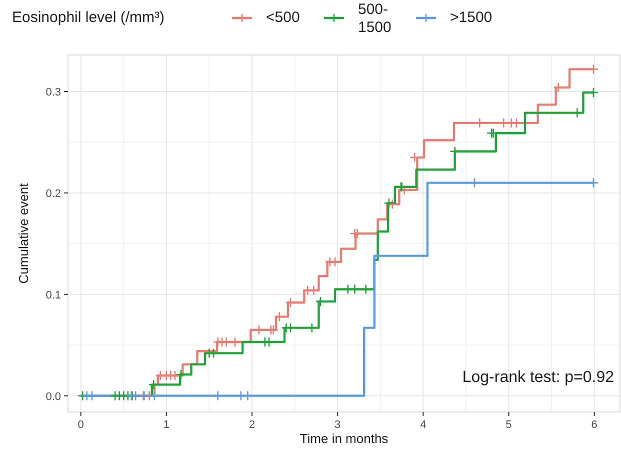 This screenshot has width=621, height=449. I want to click on x-tick-label: 4, so click(423, 425).